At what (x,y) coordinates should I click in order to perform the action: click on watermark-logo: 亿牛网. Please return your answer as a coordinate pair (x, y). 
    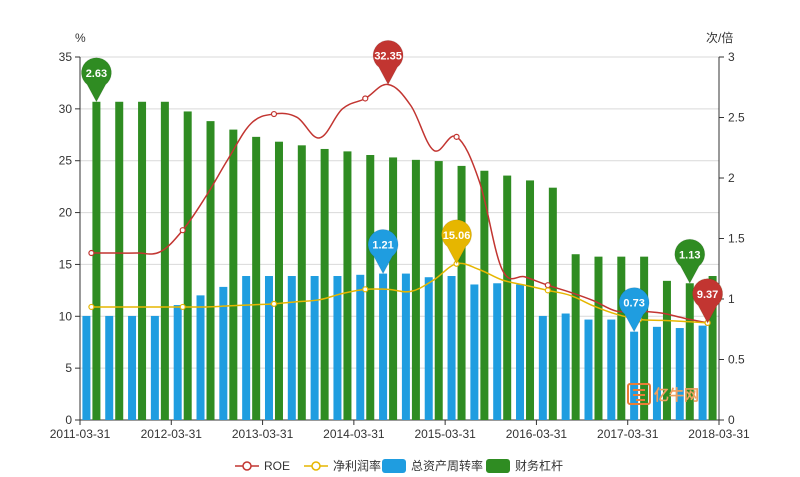
    Looking at the image, I should click on (663, 394).